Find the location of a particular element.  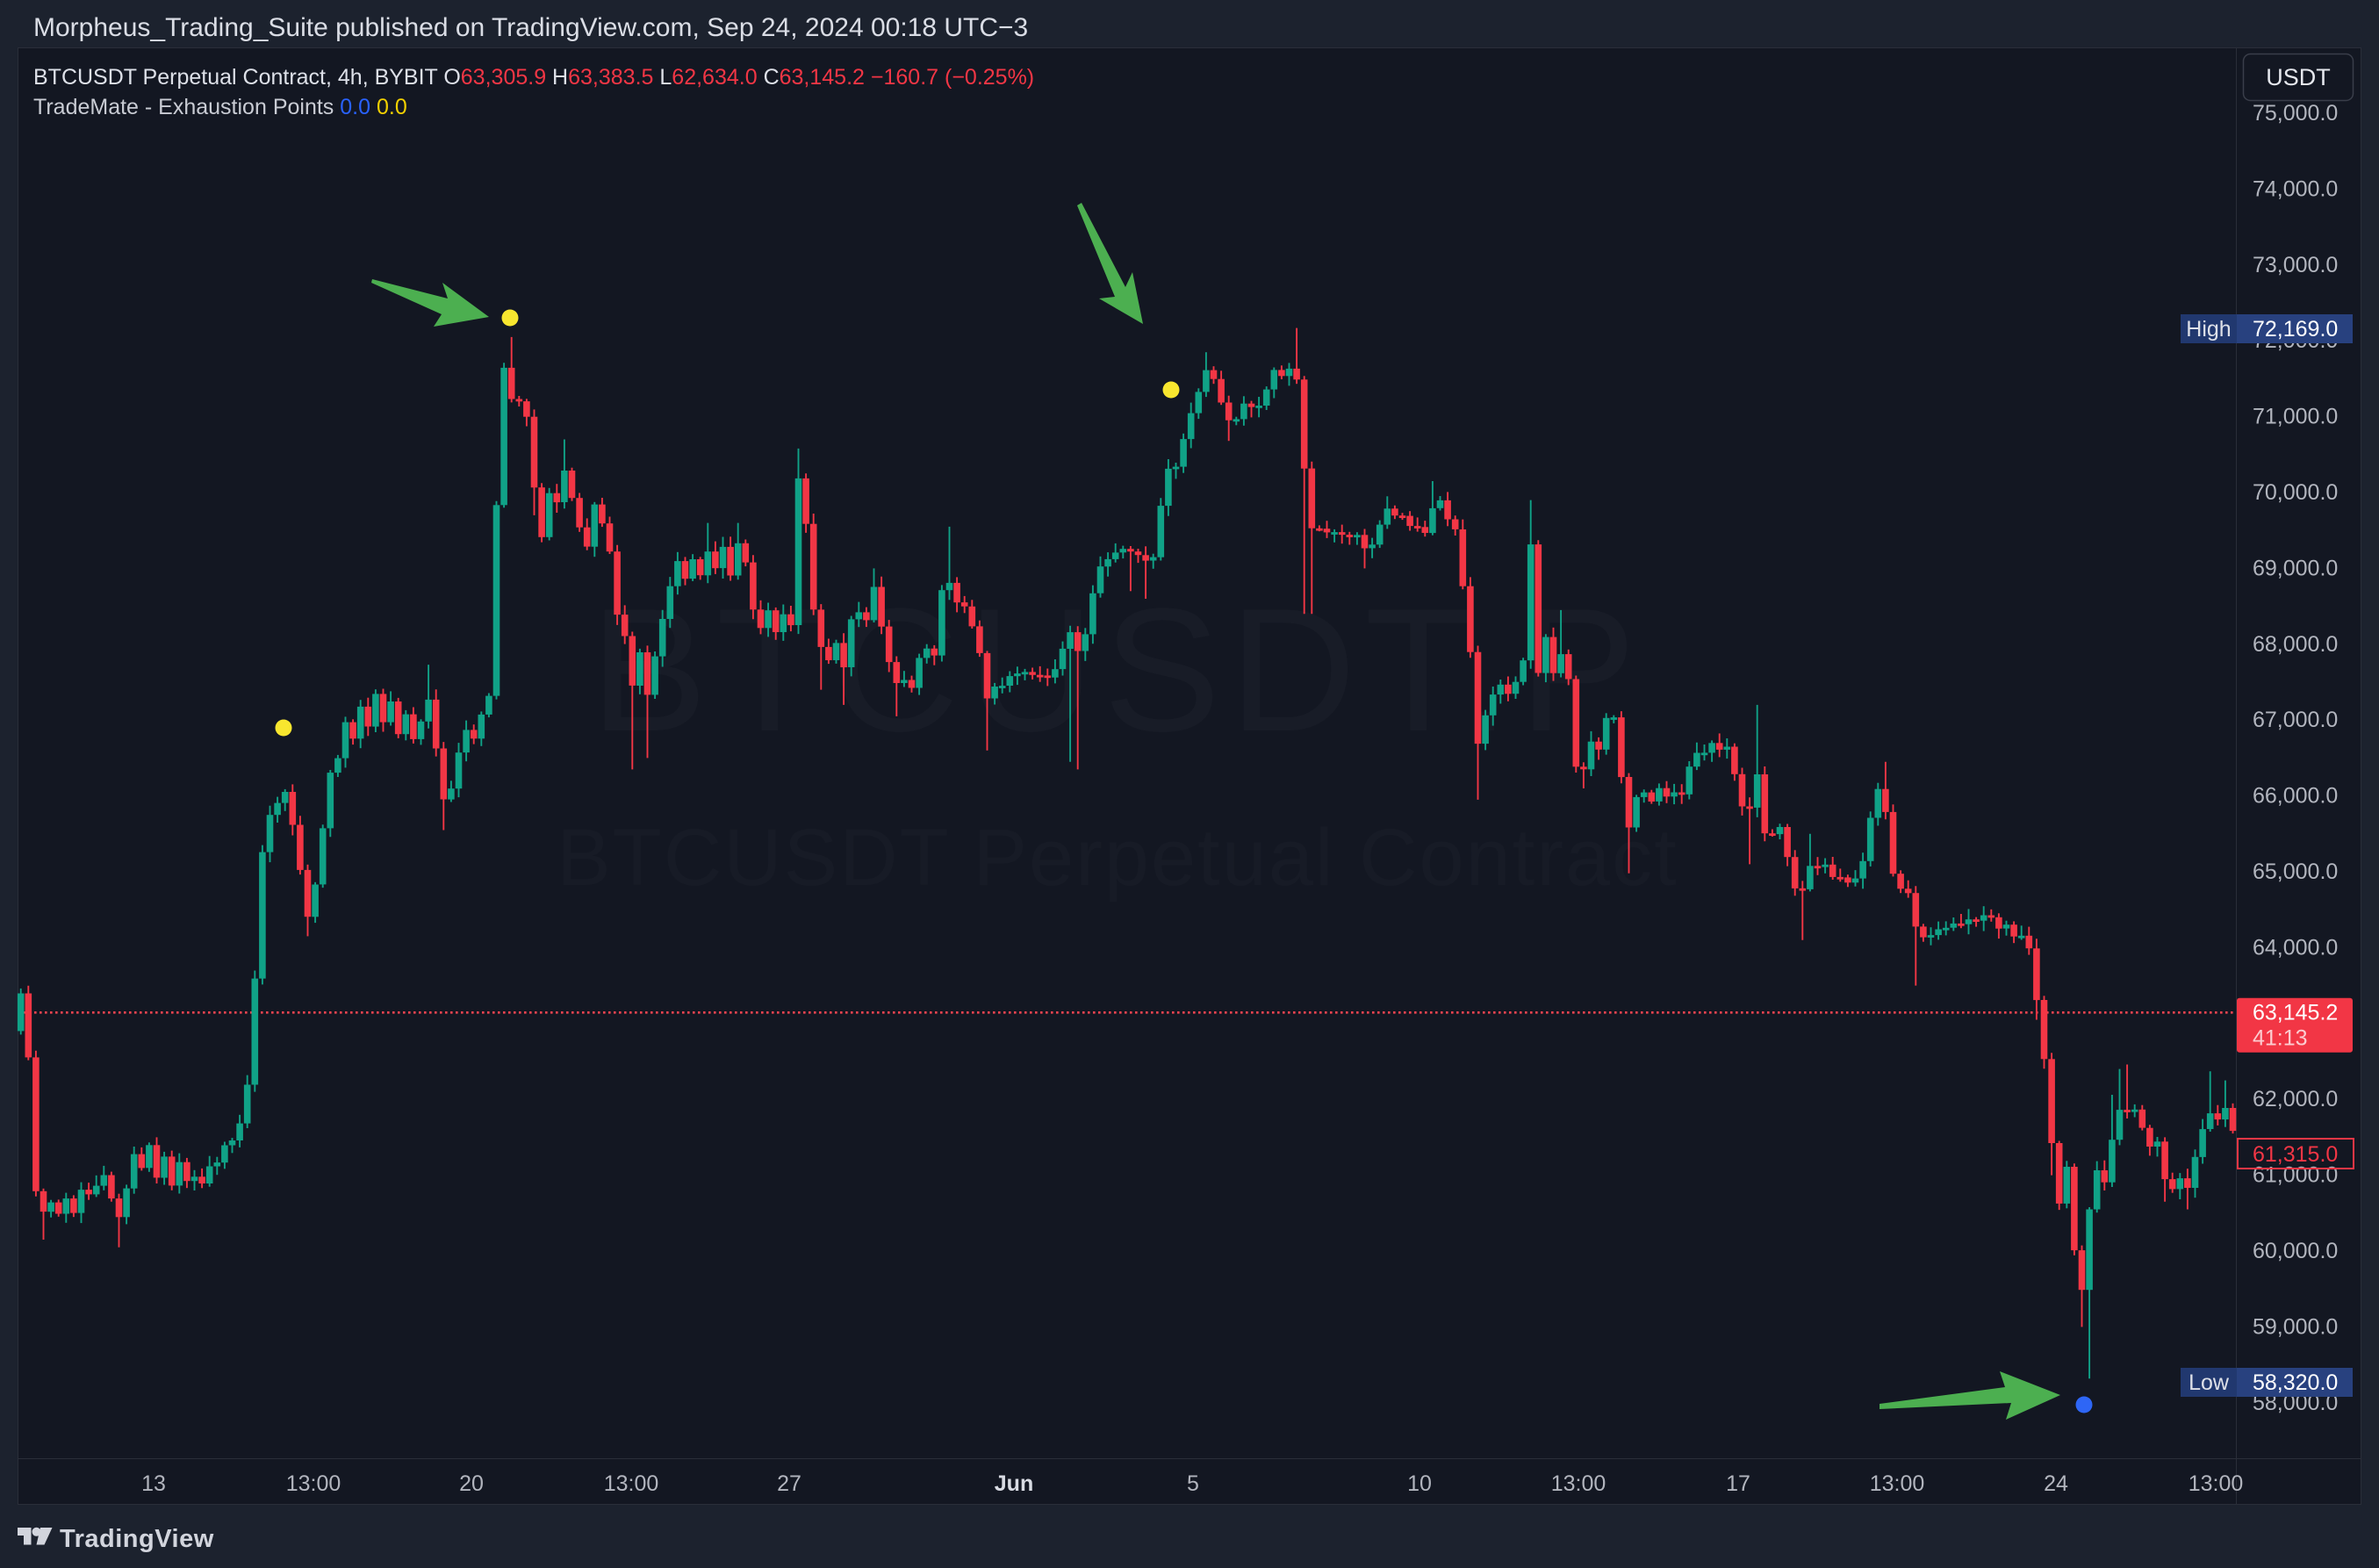

svg-text: Low is located at coordinates (2209, 1382).